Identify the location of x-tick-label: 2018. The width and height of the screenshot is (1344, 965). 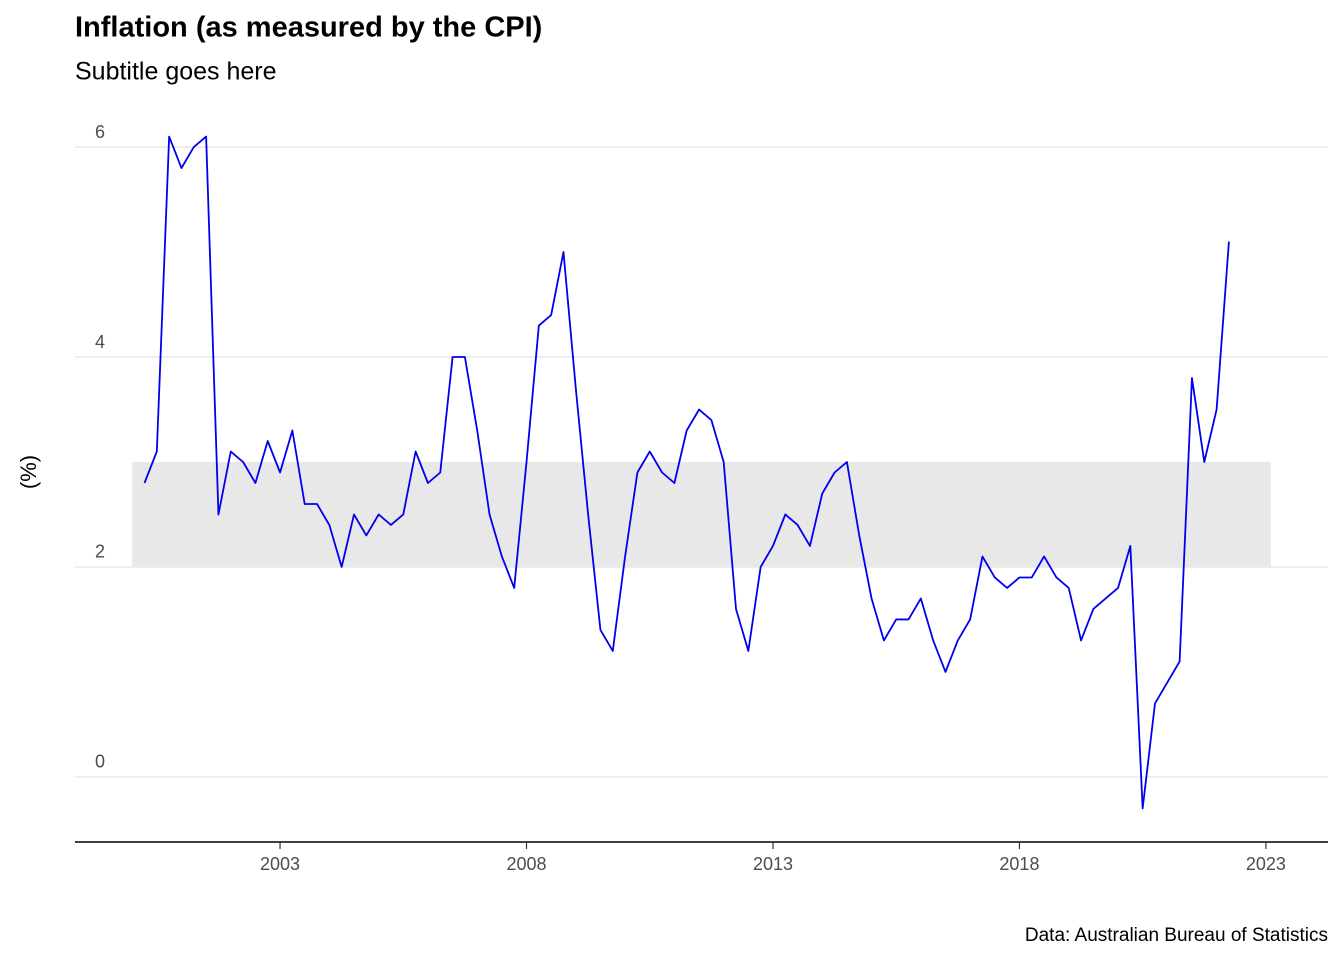
(1019, 864).